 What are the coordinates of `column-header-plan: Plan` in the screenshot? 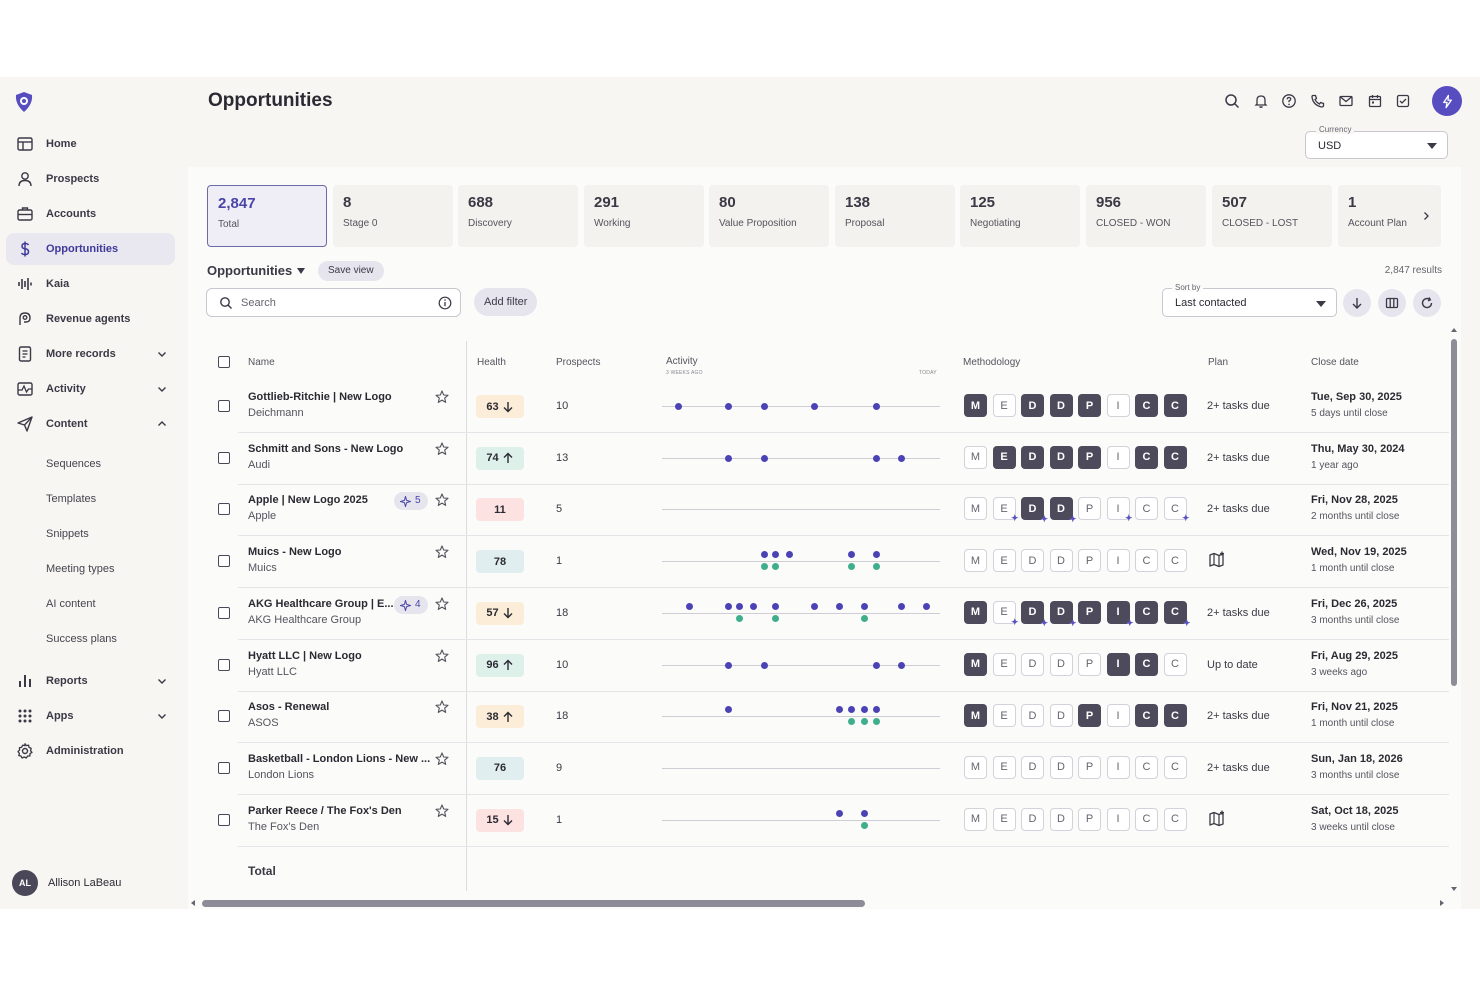 It's located at (1218, 362).